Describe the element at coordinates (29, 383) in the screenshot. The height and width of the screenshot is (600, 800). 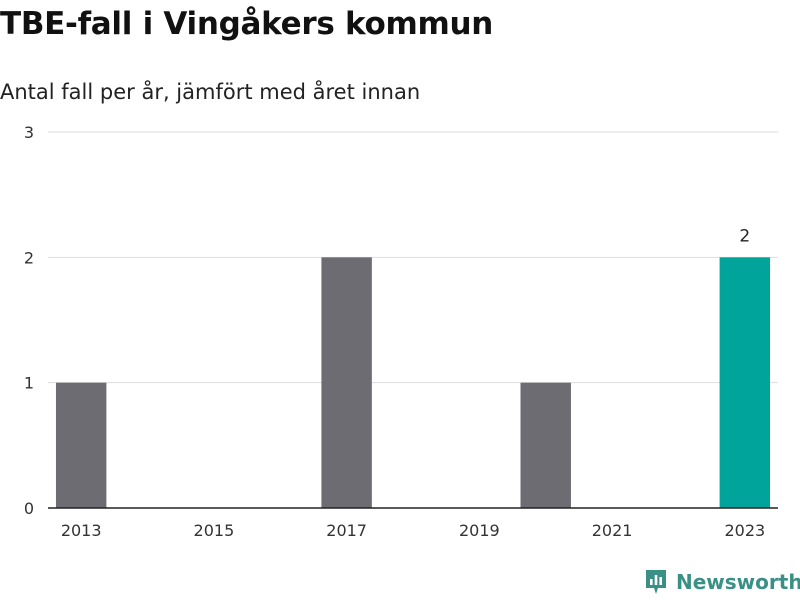
I see `y-tick-label: 1` at that location.